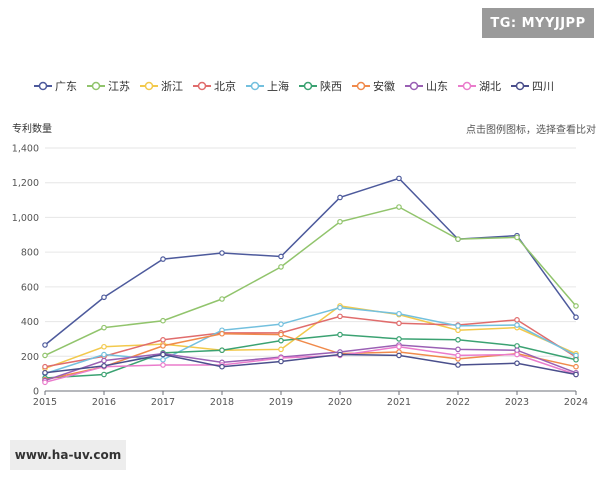  What do you see at coordinates (25, 183) in the screenshot?
I see `y-tick-label: 1,200` at bounding box center [25, 183].